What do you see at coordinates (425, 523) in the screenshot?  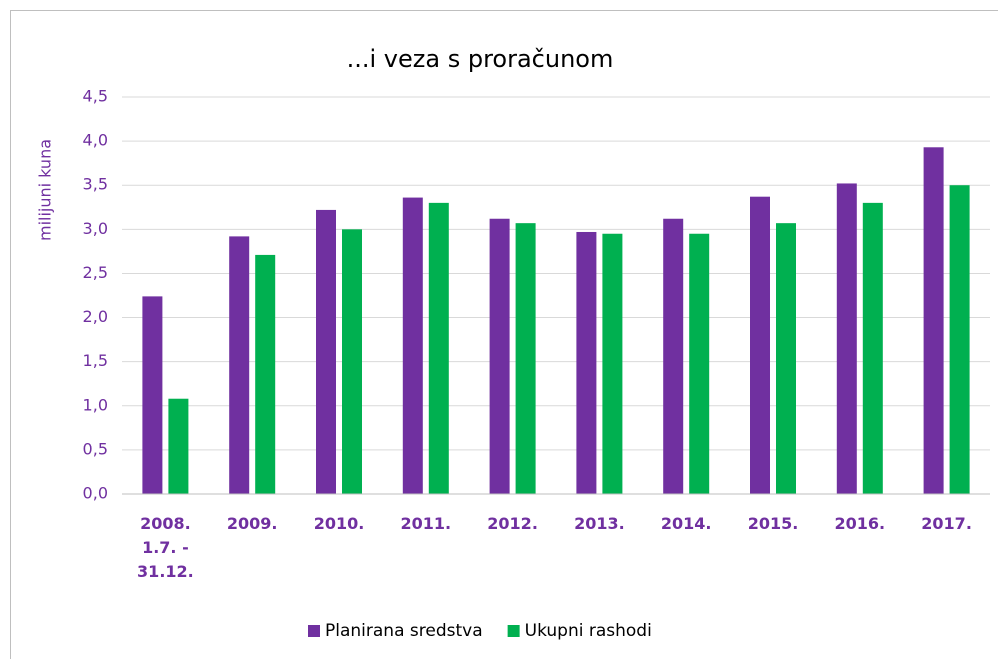 I see `x-tick-label: 2011.` at bounding box center [425, 523].